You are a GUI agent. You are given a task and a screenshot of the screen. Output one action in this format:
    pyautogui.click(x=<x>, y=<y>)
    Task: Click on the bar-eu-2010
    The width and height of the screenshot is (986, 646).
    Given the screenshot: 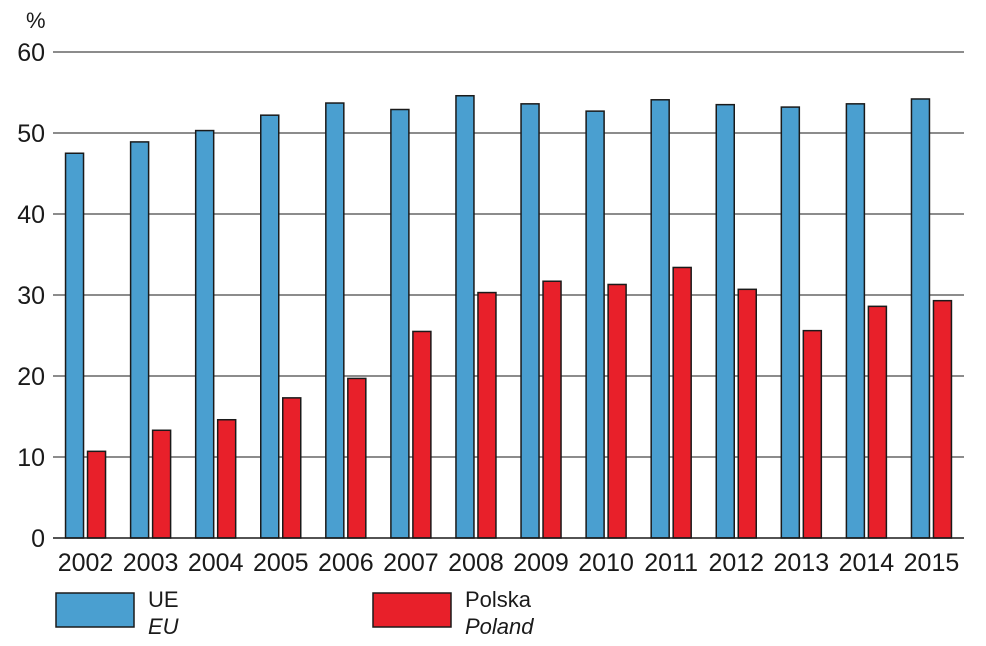 What is the action you would take?
    pyautogui.click(x=595, y=324)
    